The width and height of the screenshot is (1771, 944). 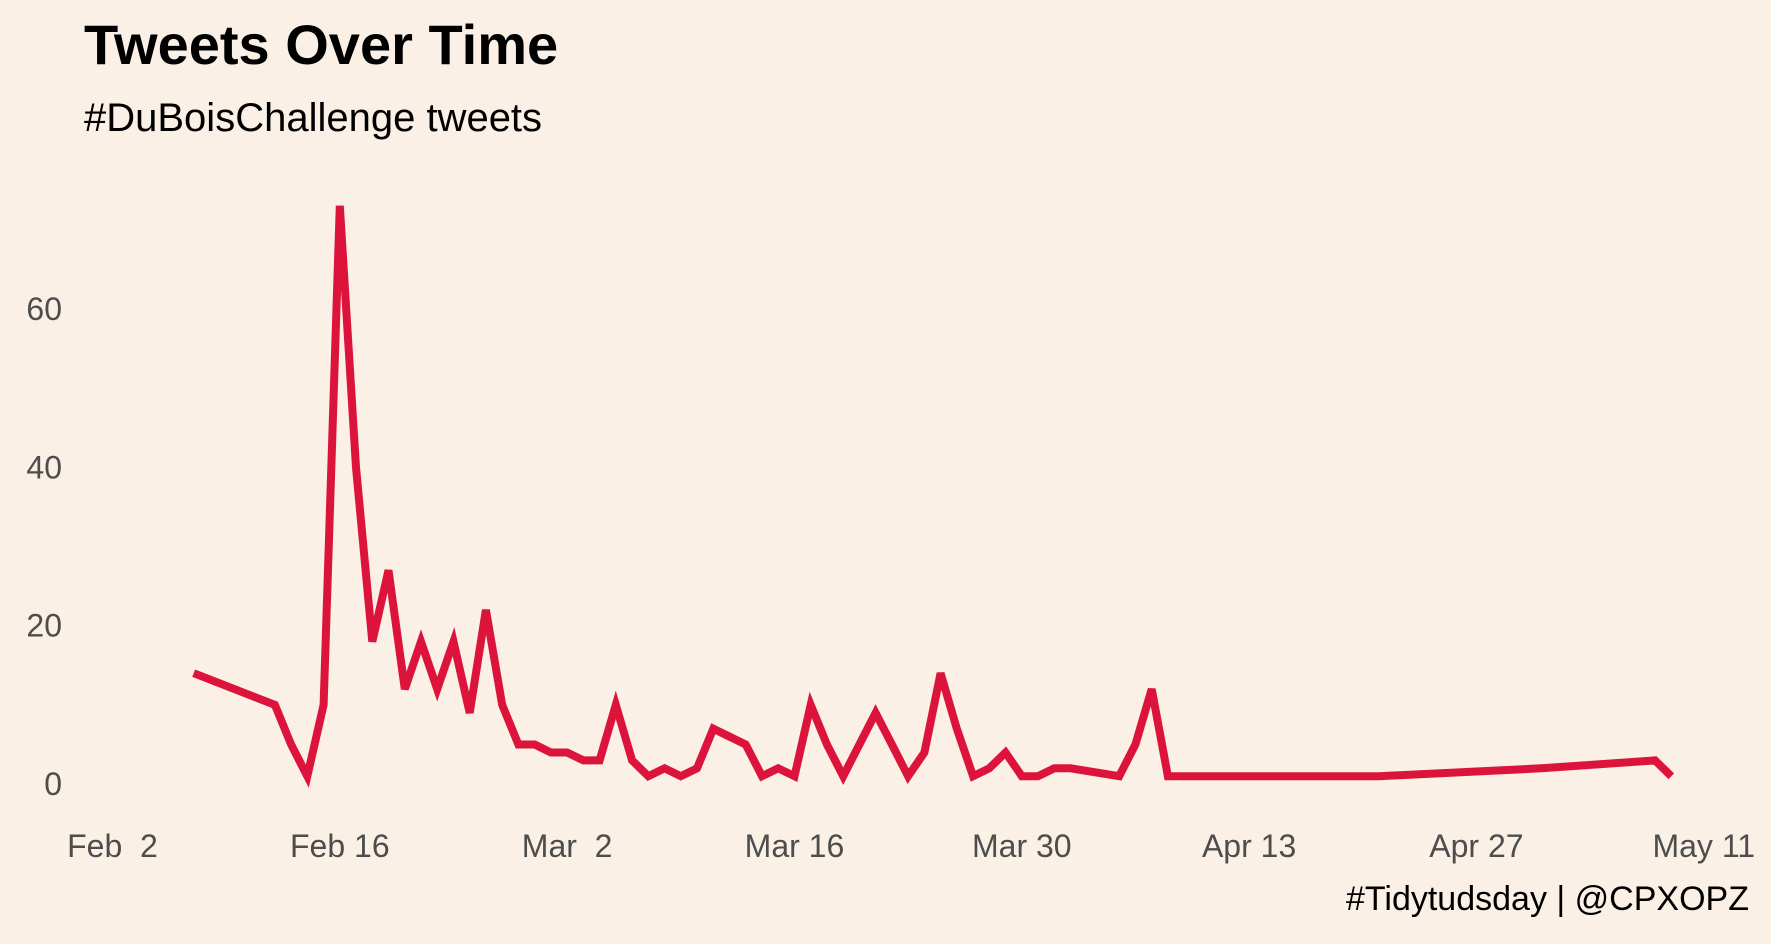 What do you see at coordinates (44, 546) in the screenshot?
I see `y-axis: 0 20 40 60` at bounding box center [44, 546].